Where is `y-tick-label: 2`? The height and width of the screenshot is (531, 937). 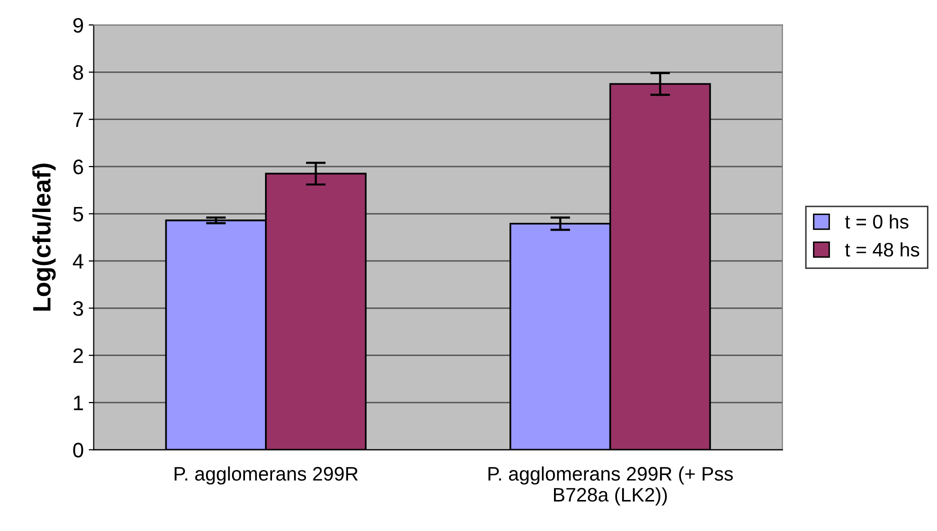 y-tick-label: 2 is located at coordinates (78, 355).